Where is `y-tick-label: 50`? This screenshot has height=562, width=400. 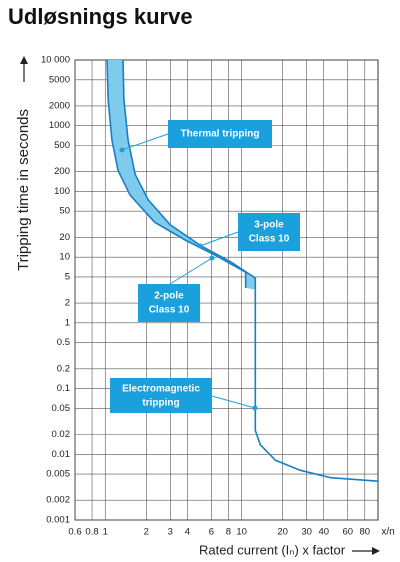 y-tick-label: 50 is located at coordinates (64, 211).